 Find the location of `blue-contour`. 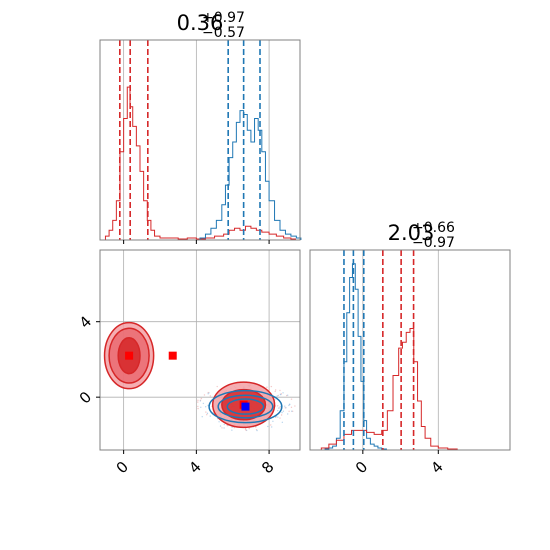

blue-contour is located at coordinates (245, 406).